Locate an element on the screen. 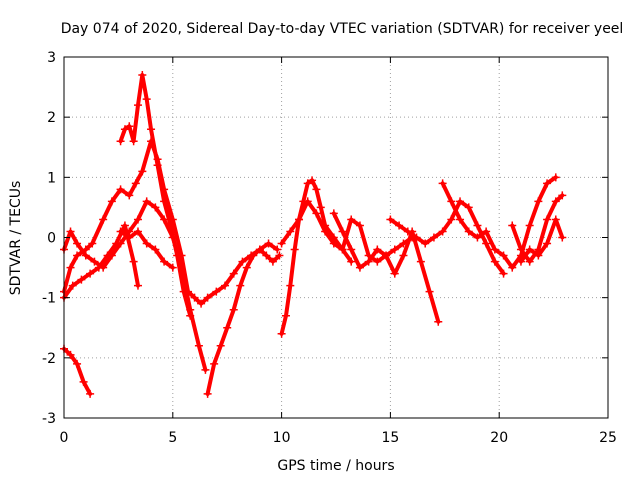 The image size is (640, 480). series-sat-l is located at coordinates (499, 222).